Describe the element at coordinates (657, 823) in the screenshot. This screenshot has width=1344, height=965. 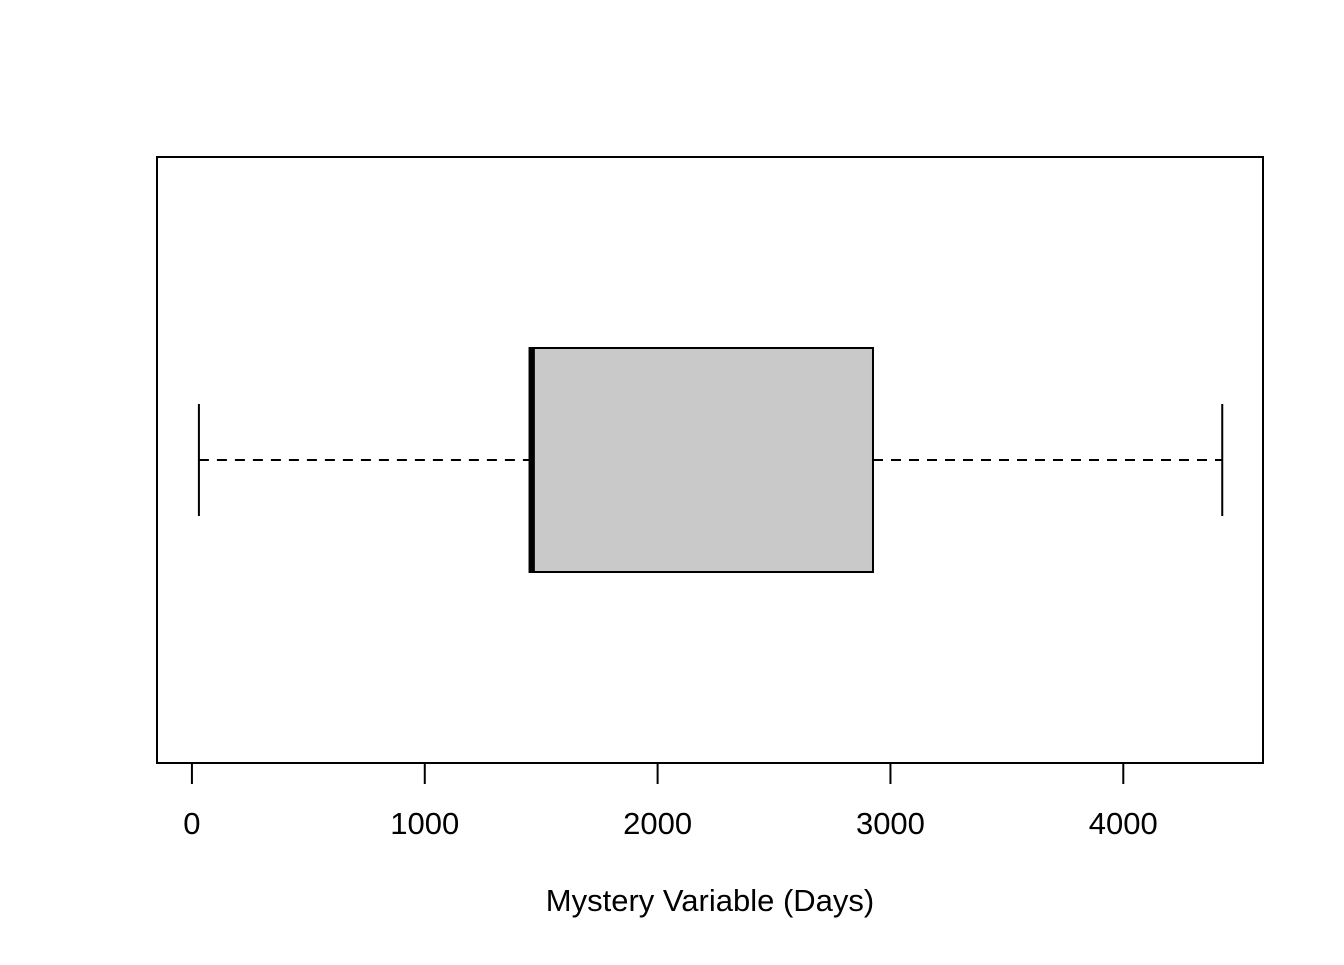
I see `x-tick-label-2000: 2000` at that location.